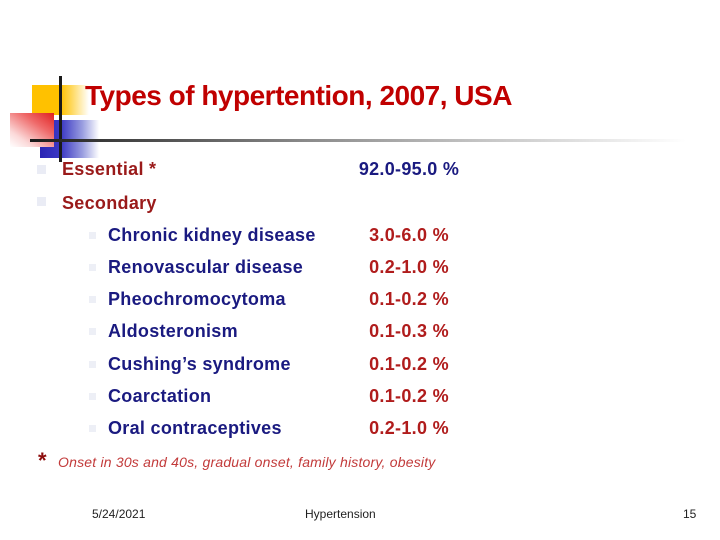 The height and width of the screenshot is (540, 720). Describe the element at coordinates (195, 428) in the screenshot. I see `item-label: Oral contraceptives` at that location.